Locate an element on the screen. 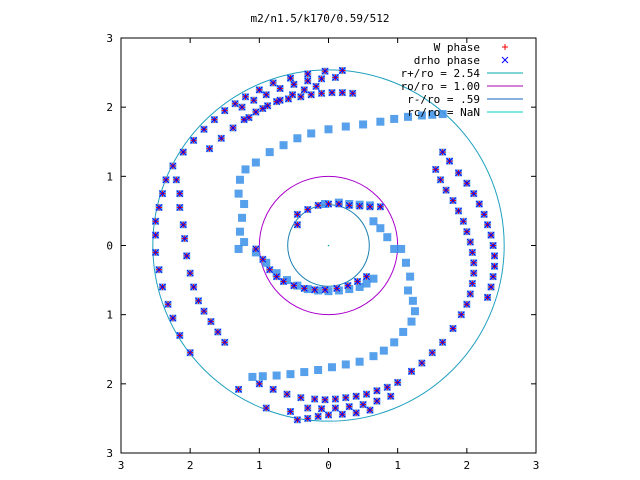  legend-label: rc/ro = NaN is located at coordinates (443, 112).